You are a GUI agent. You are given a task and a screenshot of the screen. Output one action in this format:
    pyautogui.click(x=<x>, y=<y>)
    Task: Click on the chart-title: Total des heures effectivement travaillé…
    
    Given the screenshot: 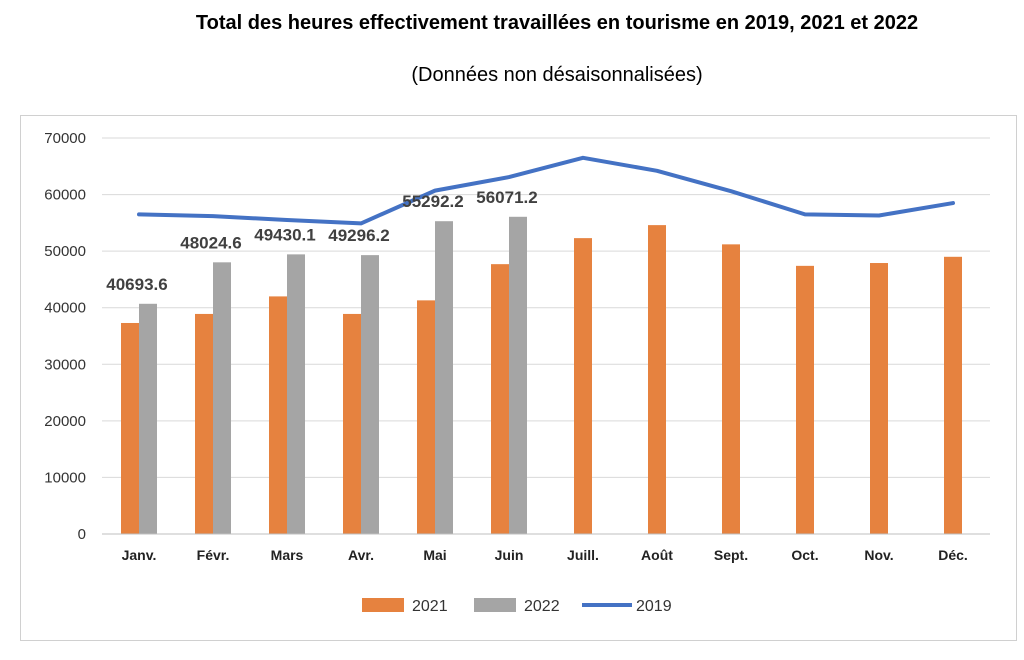 What is the action you would take?
    pyautogui.click(x=557, y=23)
    